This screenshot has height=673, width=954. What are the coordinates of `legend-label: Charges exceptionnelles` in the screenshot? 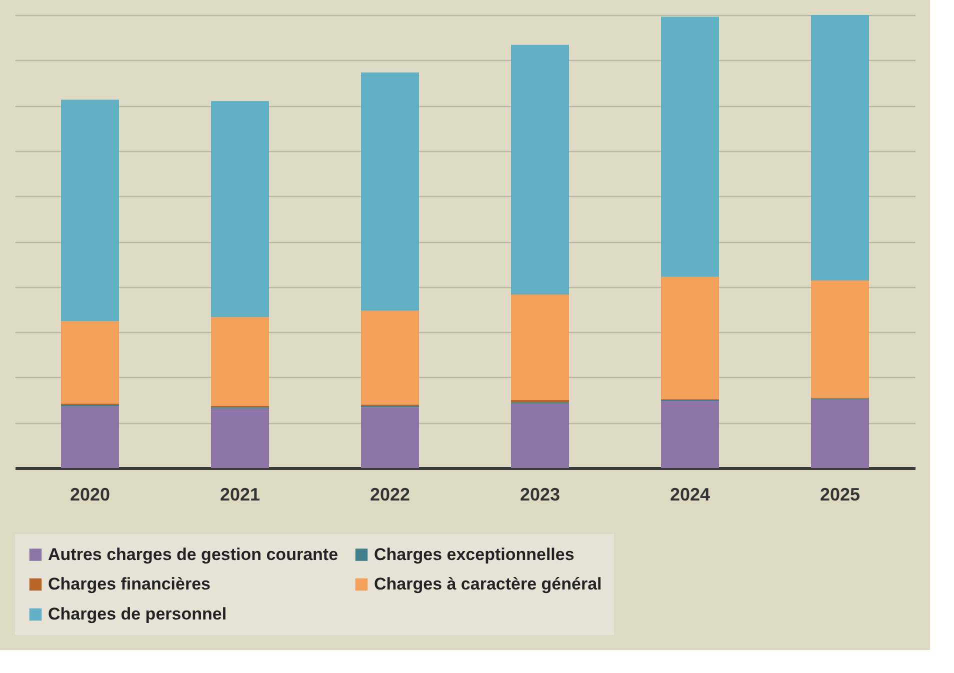 It's located at (474, 554).